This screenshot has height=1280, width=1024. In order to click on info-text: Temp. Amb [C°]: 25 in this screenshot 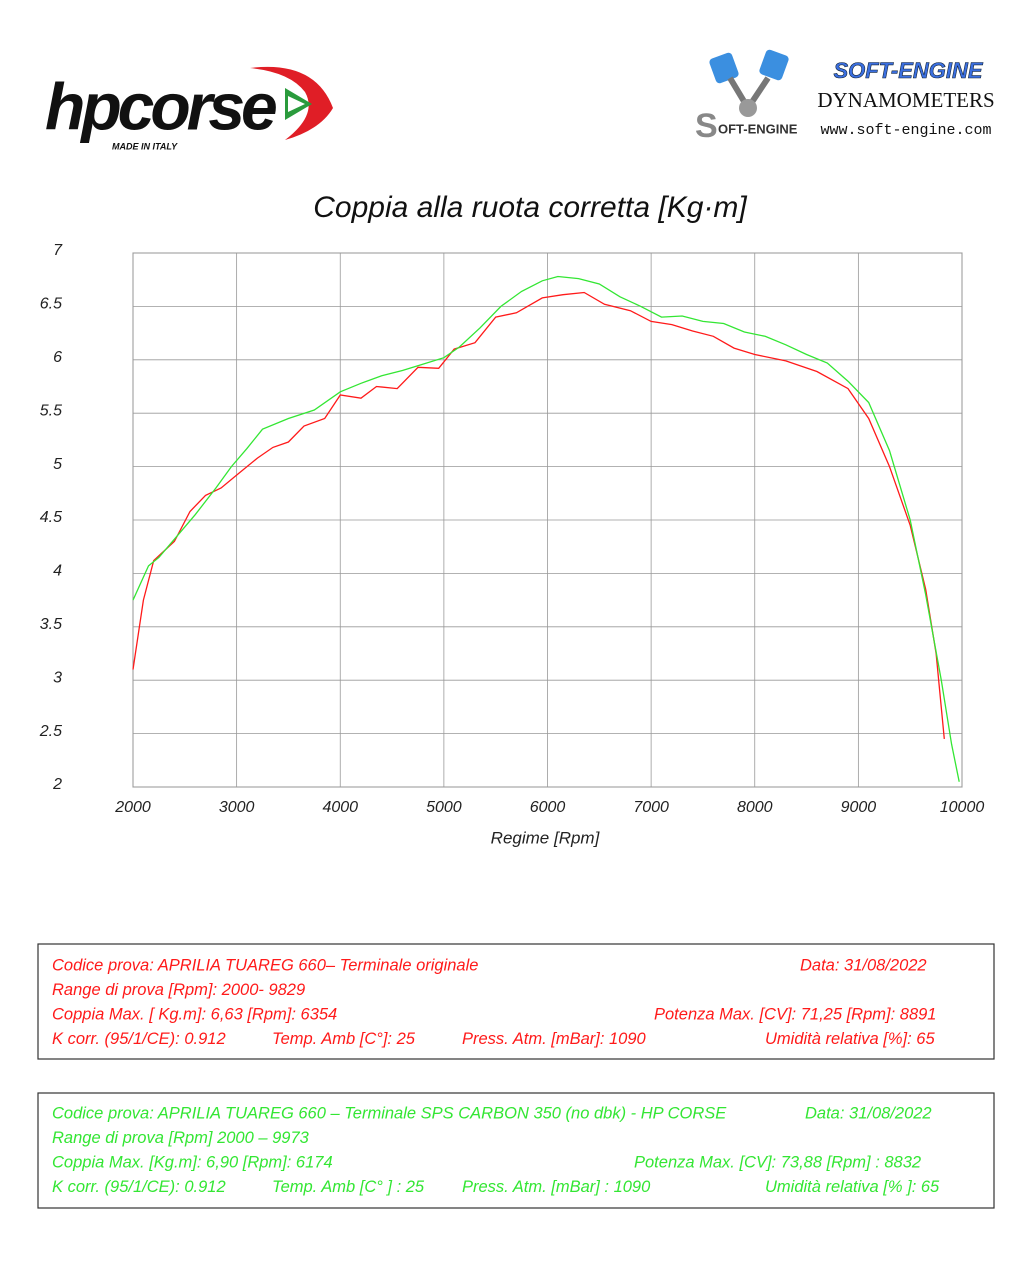, I will do `click(344, 1039)`.